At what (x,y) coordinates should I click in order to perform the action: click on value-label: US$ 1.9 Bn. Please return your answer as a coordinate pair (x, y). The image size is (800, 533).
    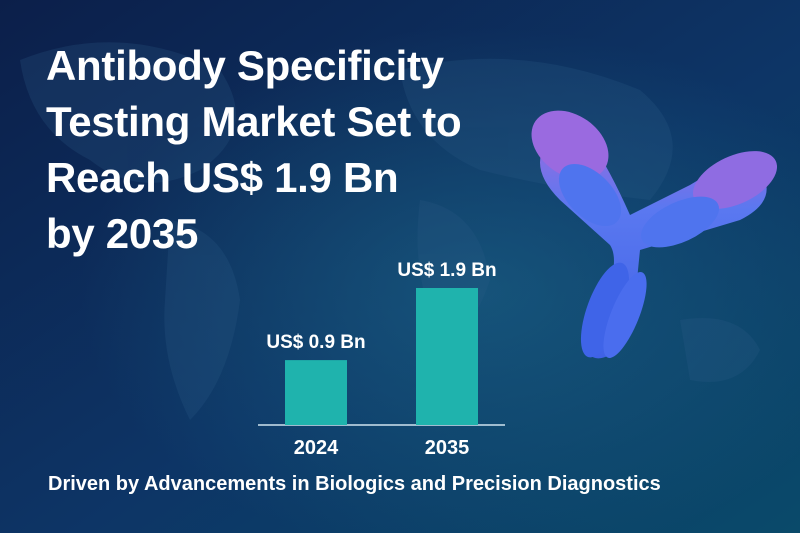
    Looking at the image, I should click on (446, 270).